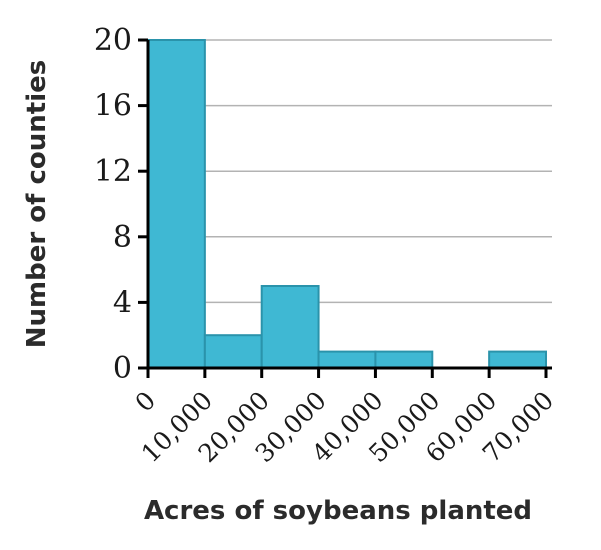  Describe the element at coordinates (113, 204) in the screenshot. I see `y-tick-labels: 0 4 8 12 16 20` at that location.